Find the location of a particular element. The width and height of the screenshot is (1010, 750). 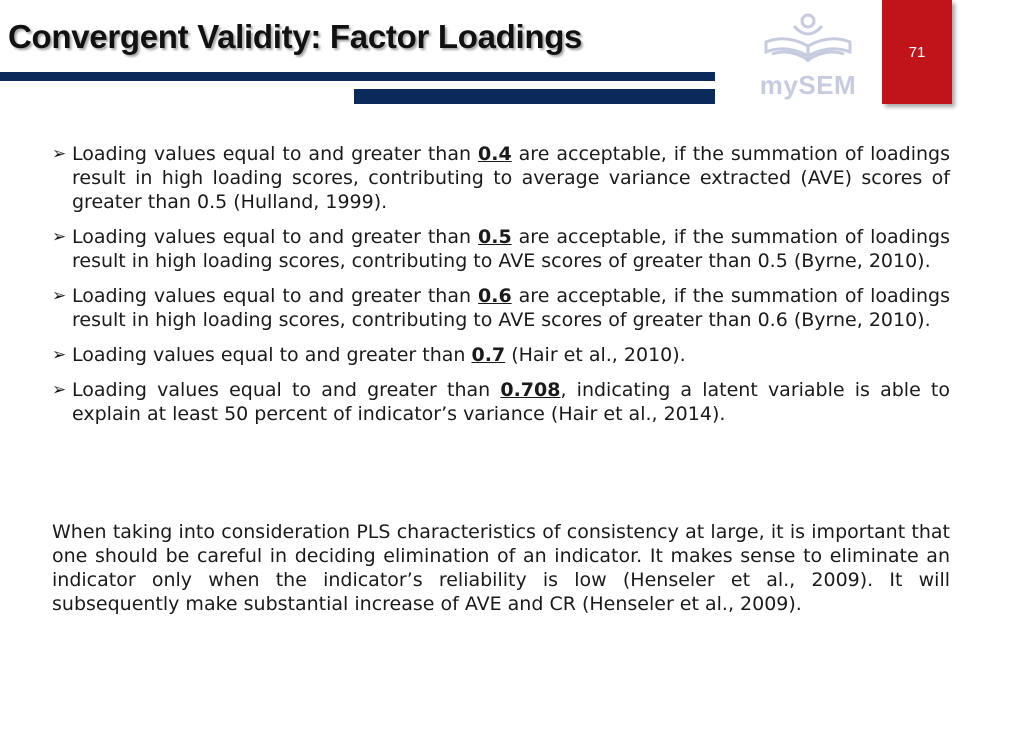

threshold-value: 0.7 is located at coordinates (488, 355).